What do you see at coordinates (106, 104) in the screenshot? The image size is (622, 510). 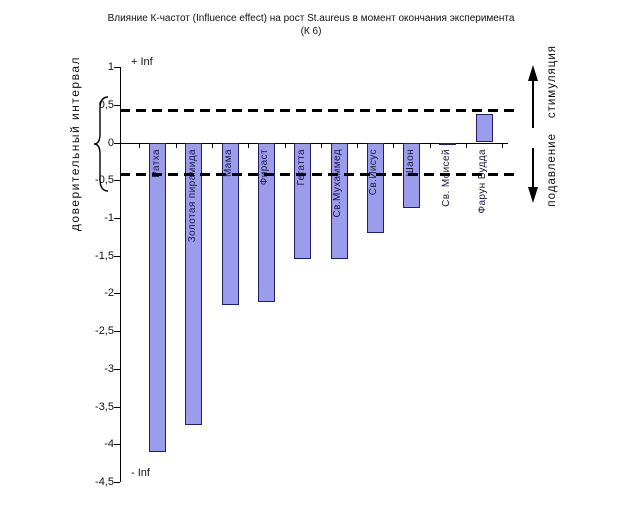 I see `y-tick-label: 0,5` at bounding box center [106, 104].